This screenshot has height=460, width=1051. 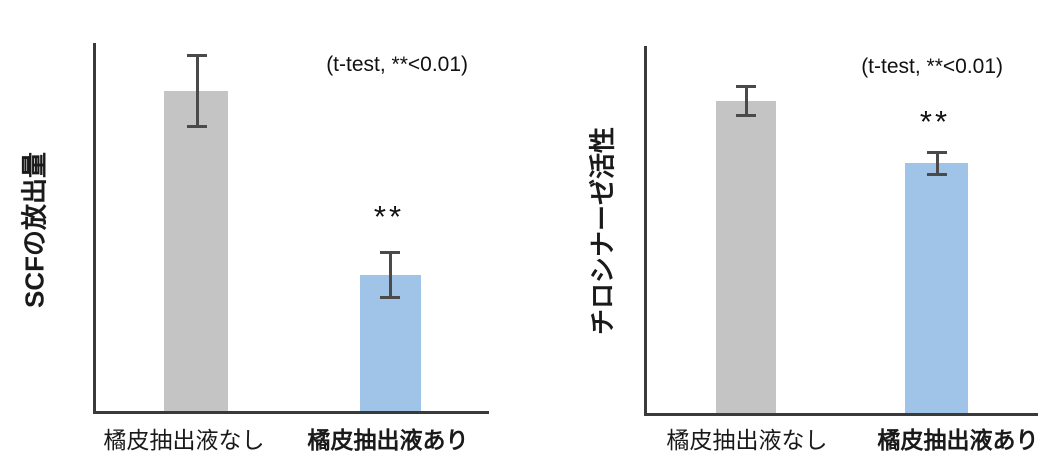 I want to click on bar-with-extract, so click(x=936, y=288).